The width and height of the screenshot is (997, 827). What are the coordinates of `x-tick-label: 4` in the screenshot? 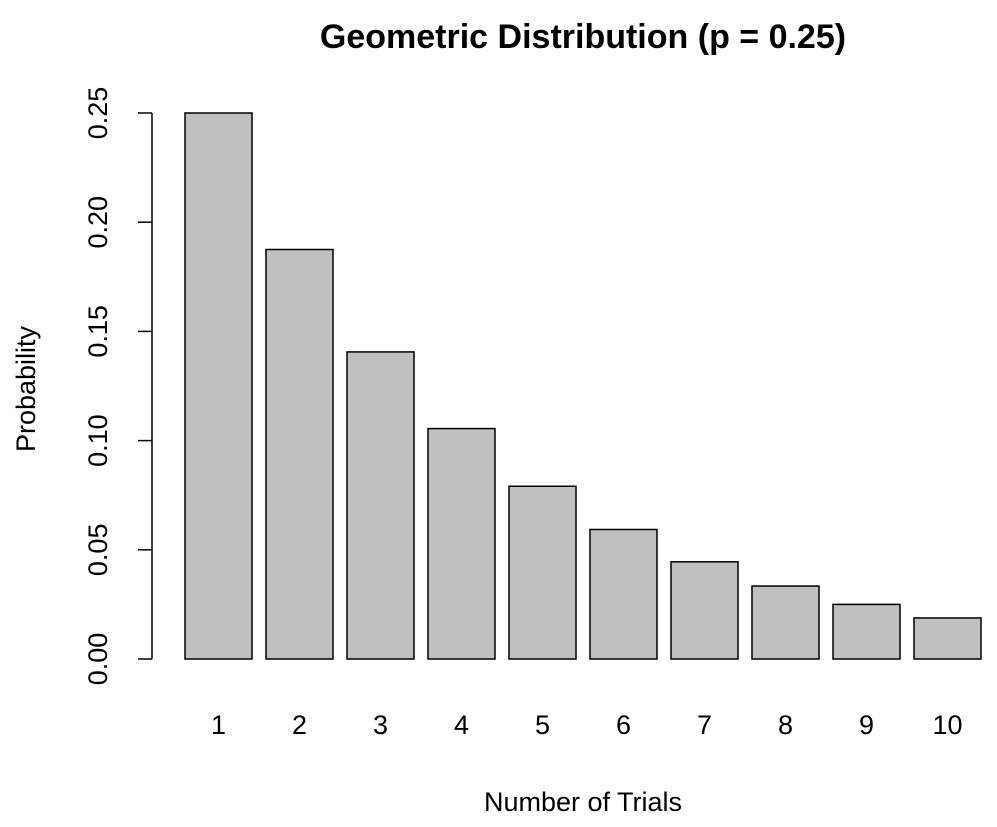 It's located at (461, 725).